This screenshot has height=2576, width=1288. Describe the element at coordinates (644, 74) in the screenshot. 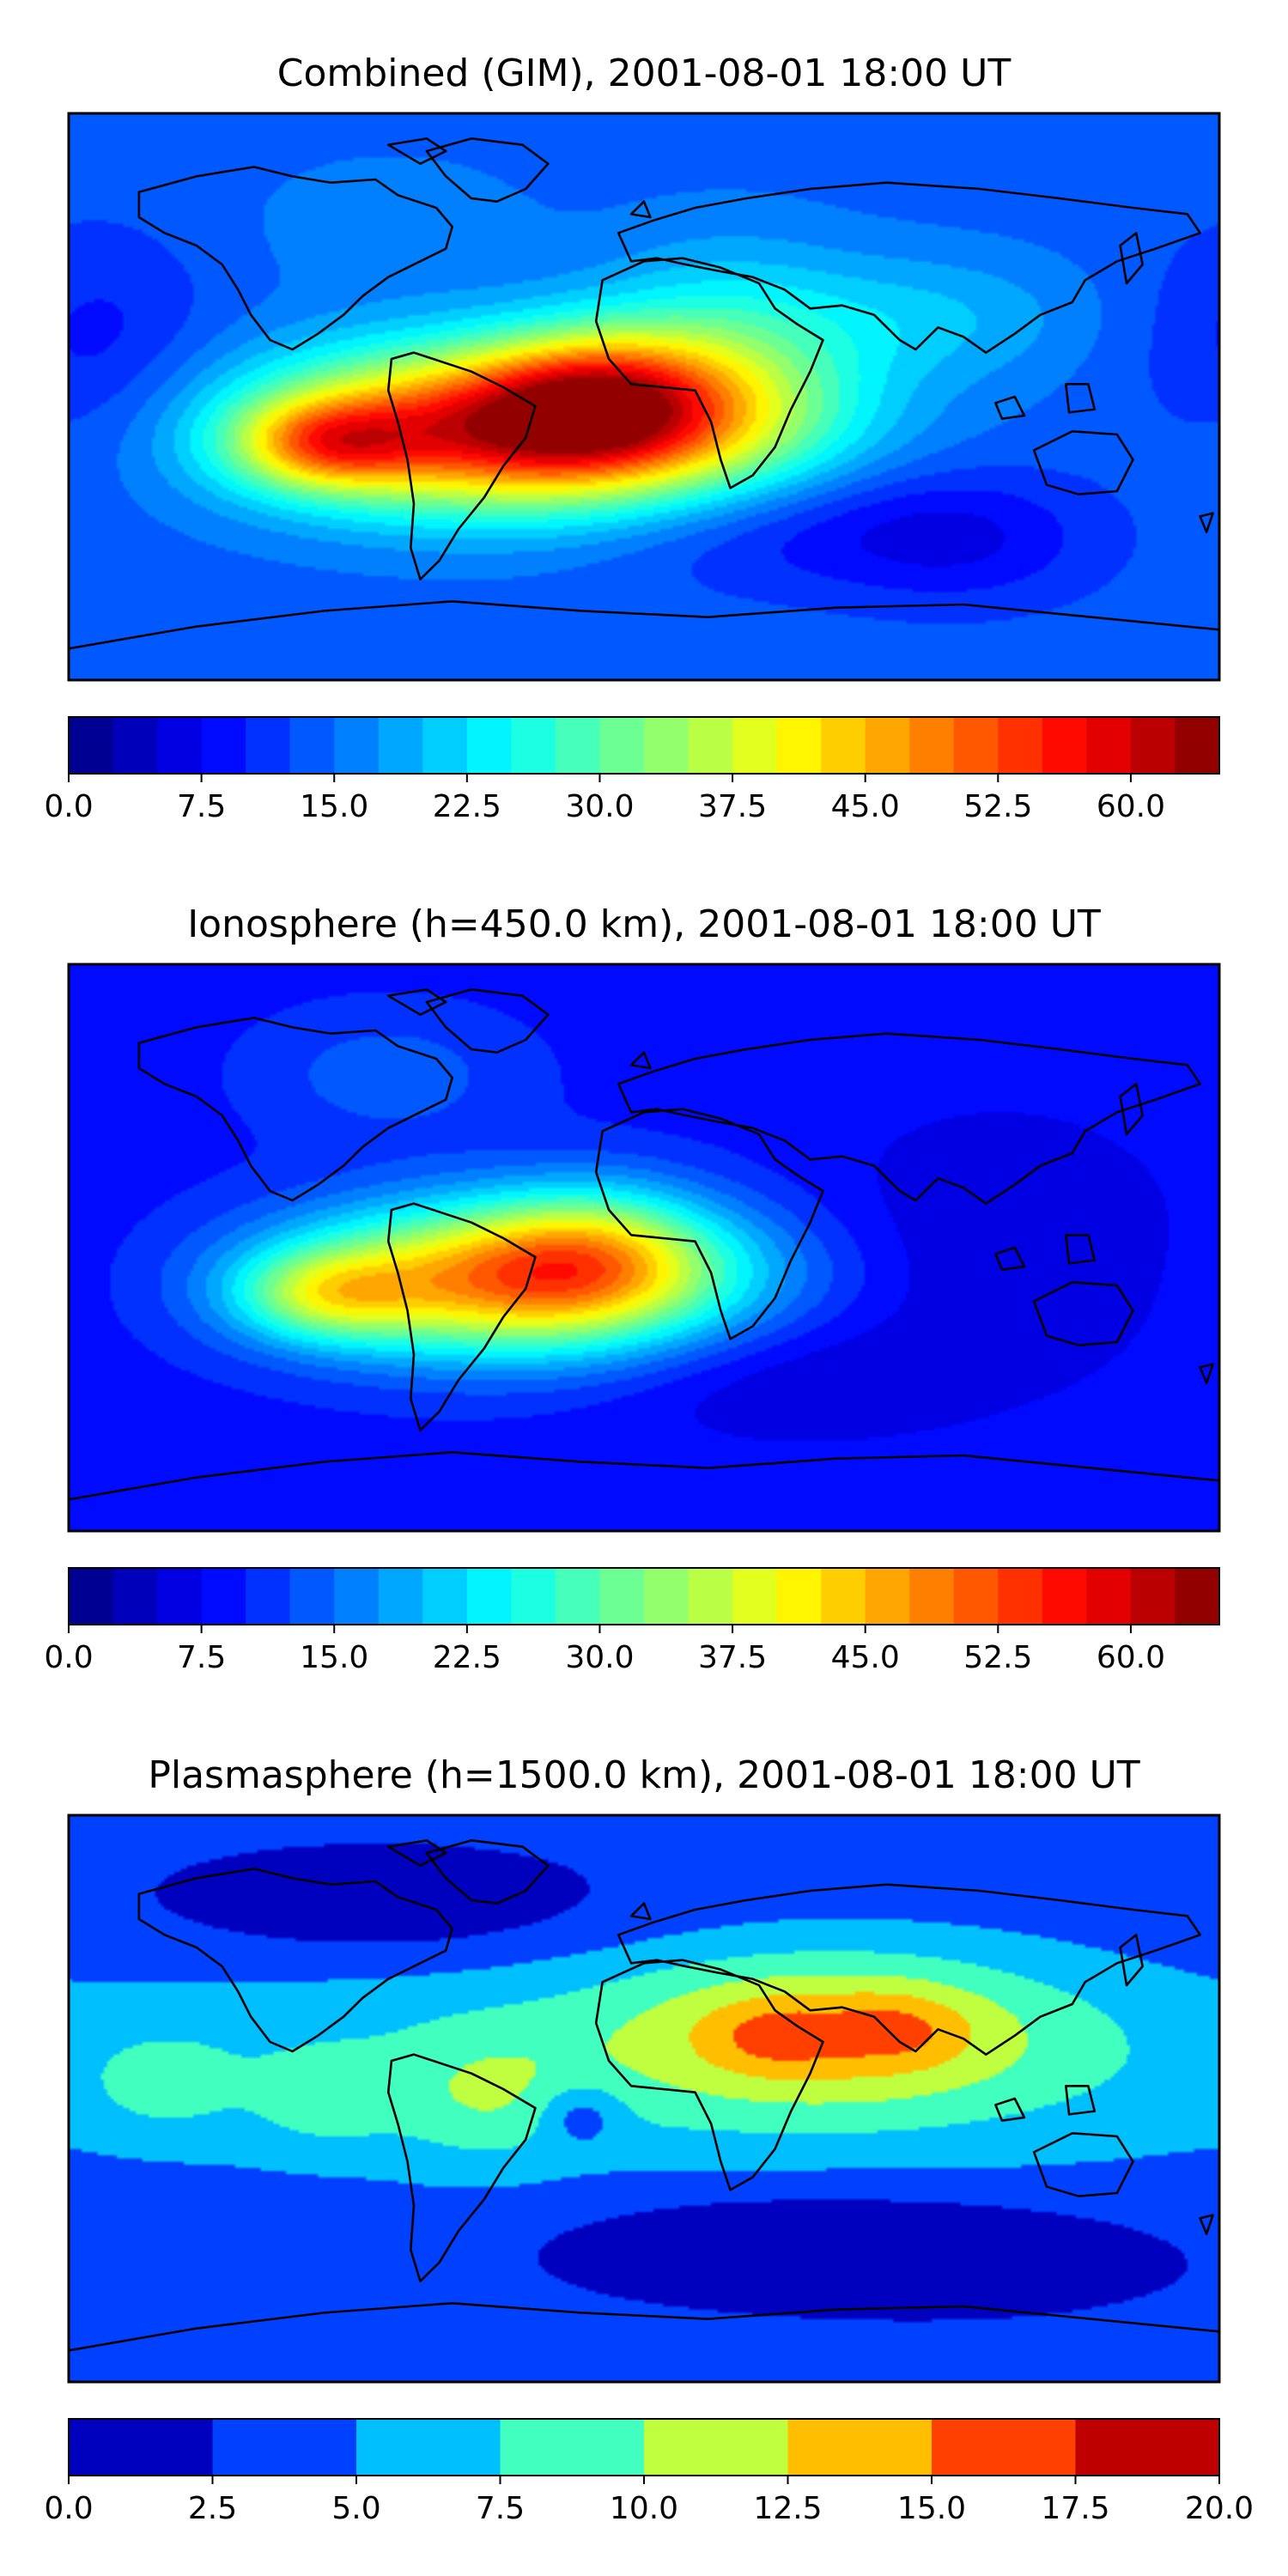

I see `panel-title: Combined (GIM), 2001-08-01 18:00 UT` at that location.